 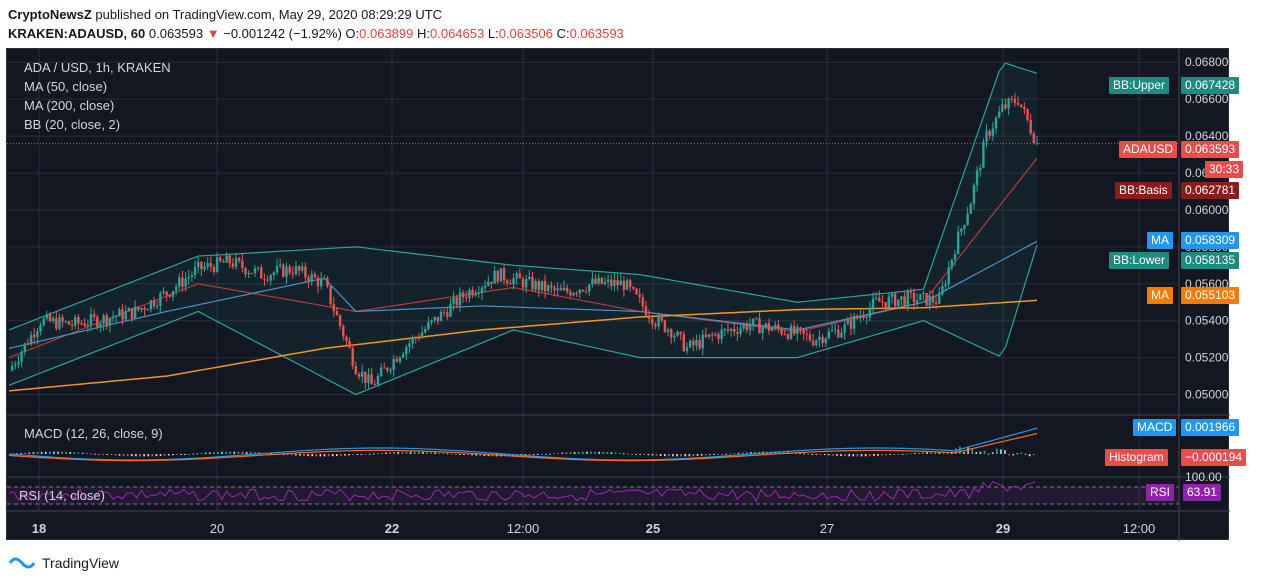 I want to click on open-label: O:, so click(x=352, y=33).